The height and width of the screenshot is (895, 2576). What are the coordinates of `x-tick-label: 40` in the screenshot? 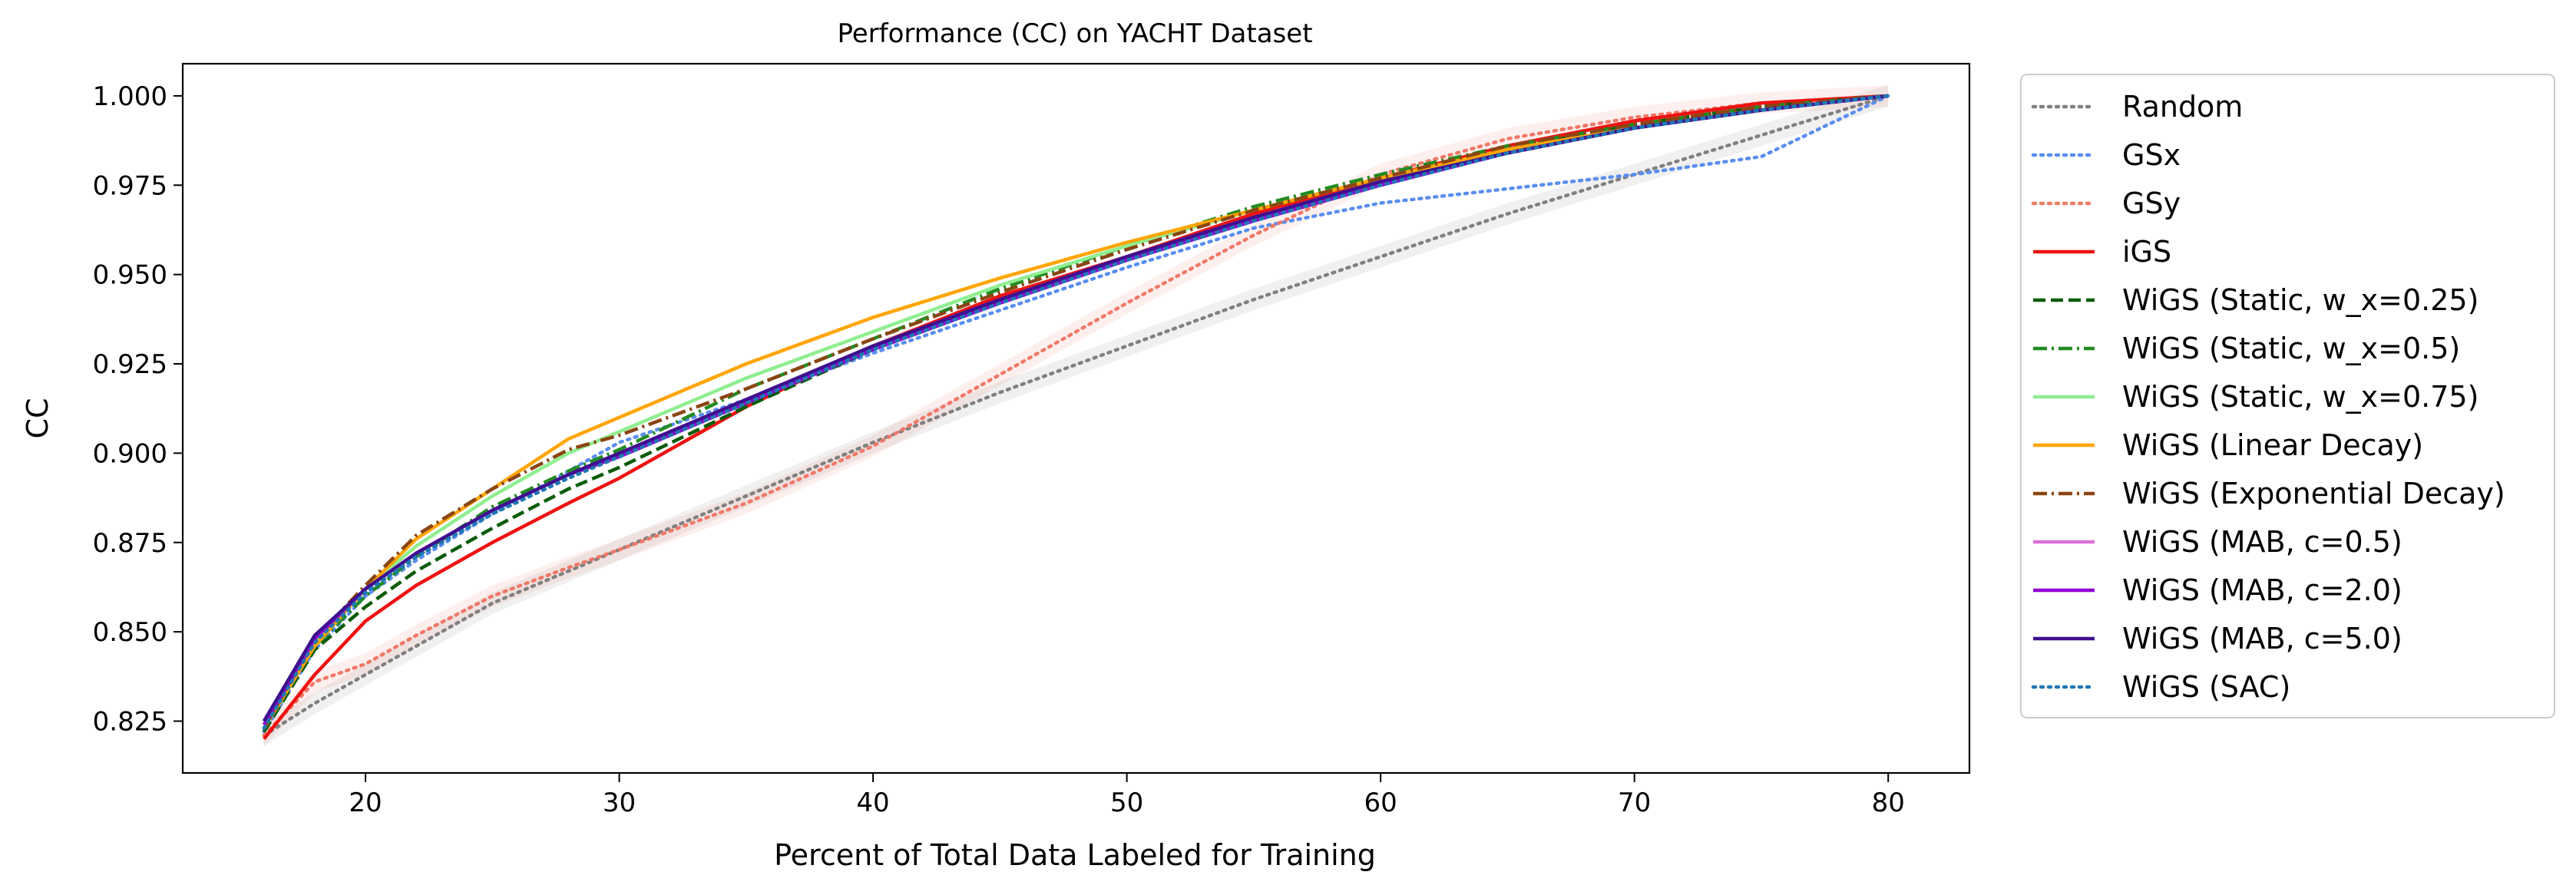 It's located at (872, 803).